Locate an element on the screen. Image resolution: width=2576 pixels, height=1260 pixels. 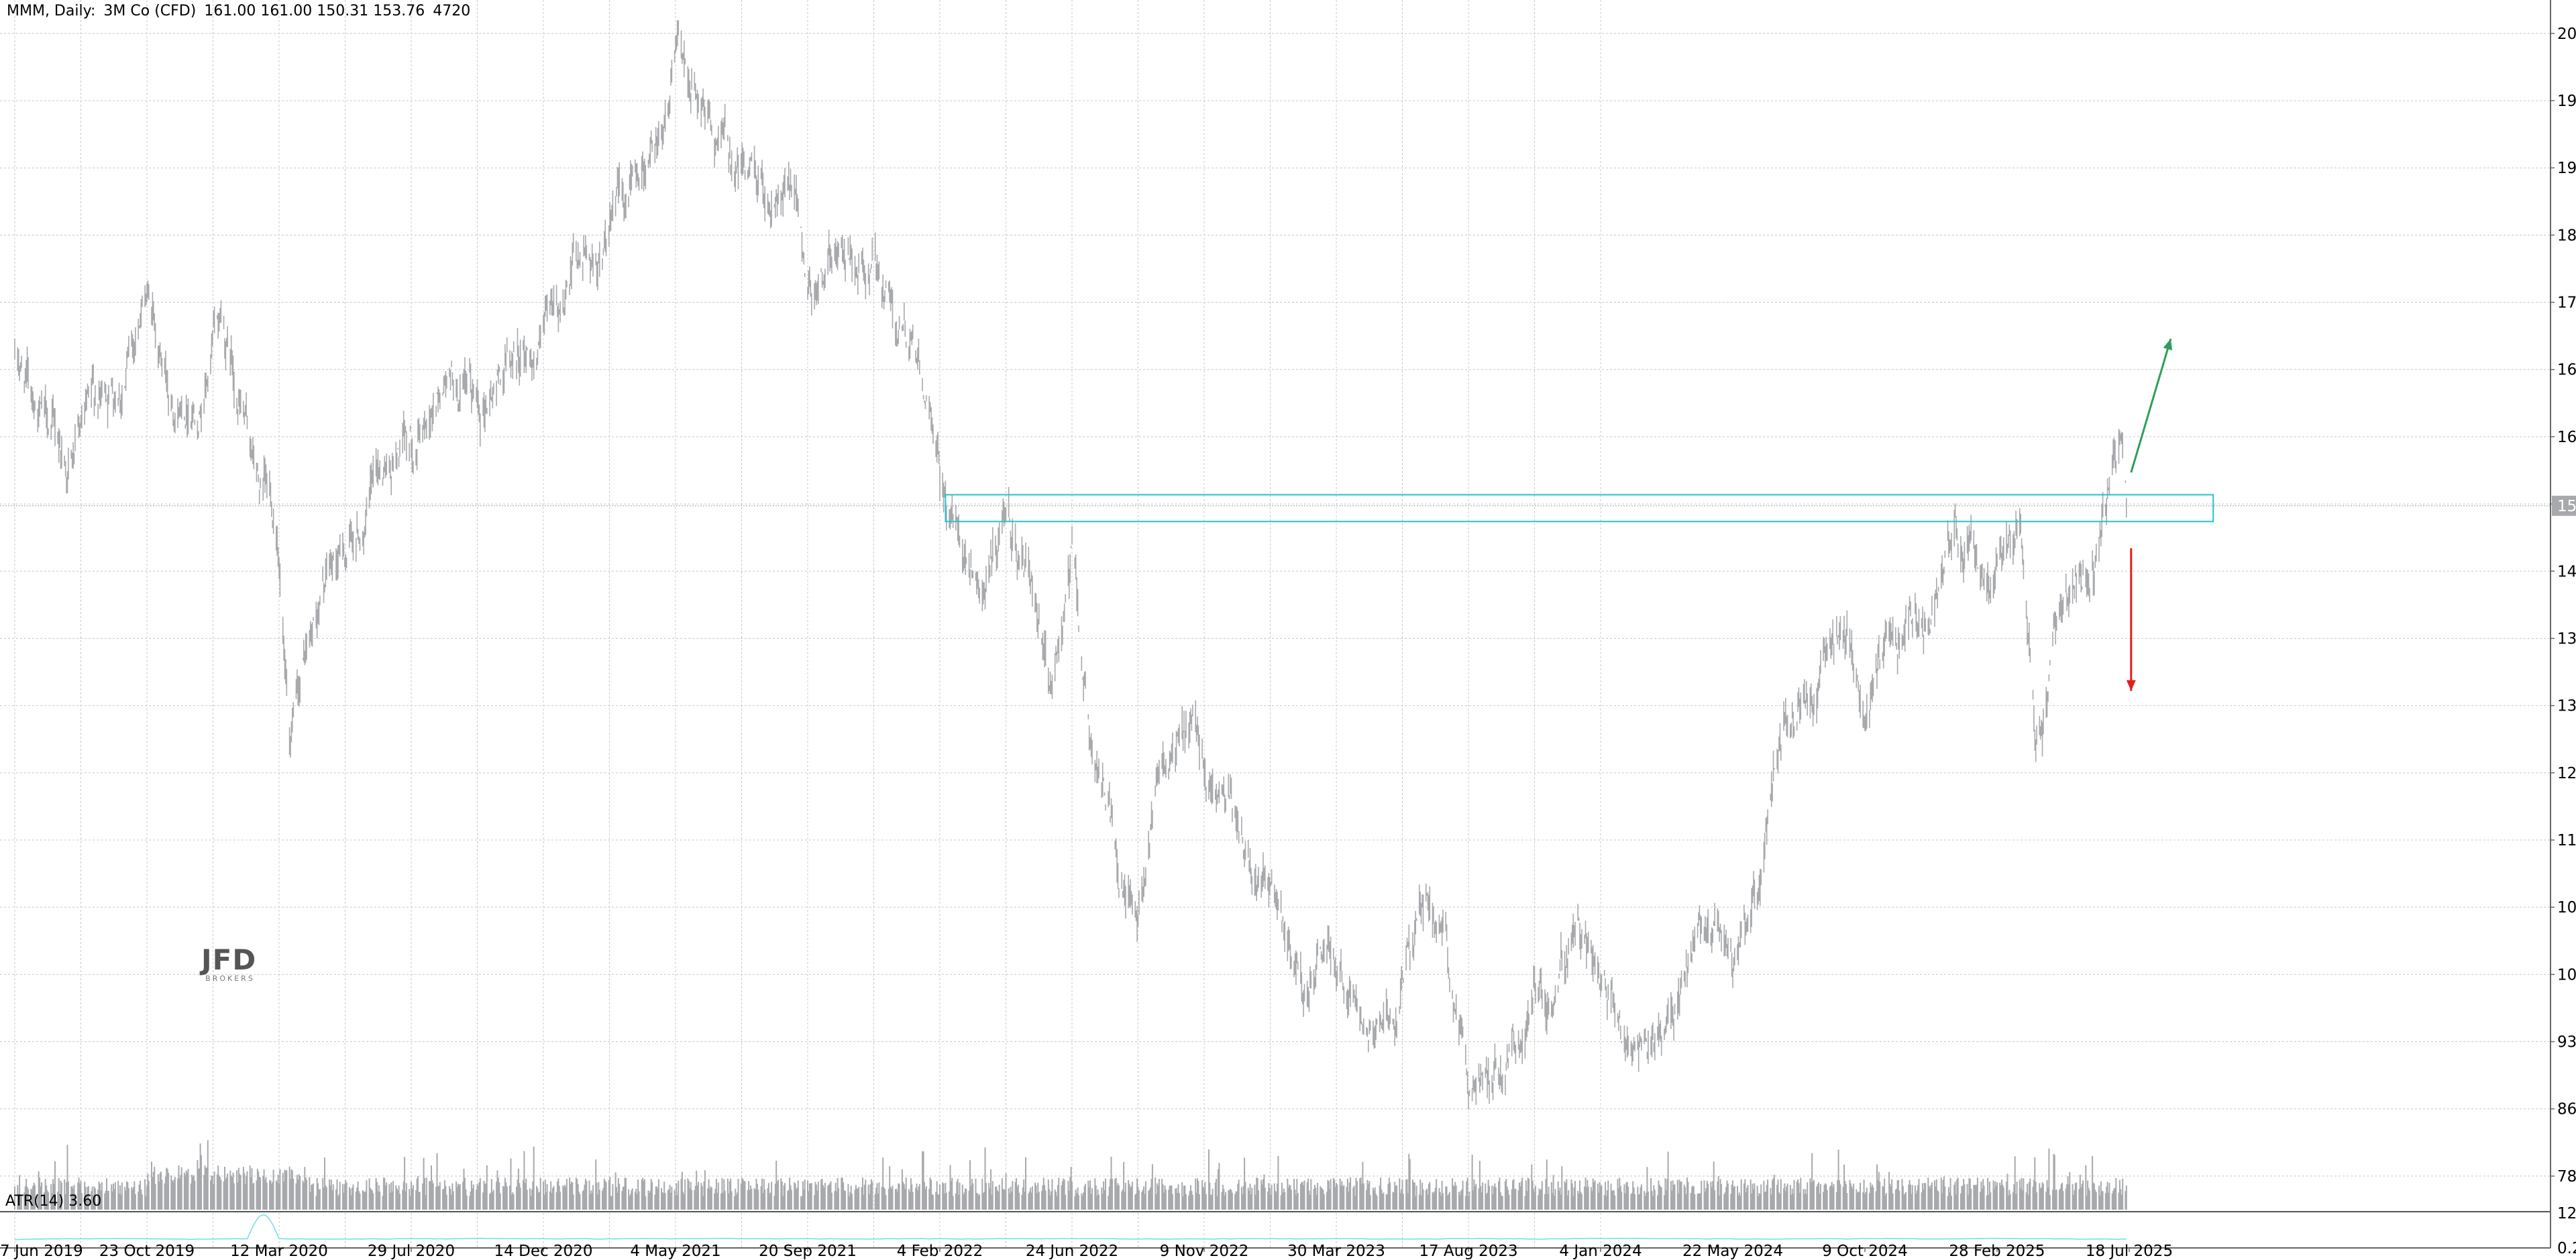
time-axis-label: 4 Feb 2022 is located at coordinates (940, 1251).